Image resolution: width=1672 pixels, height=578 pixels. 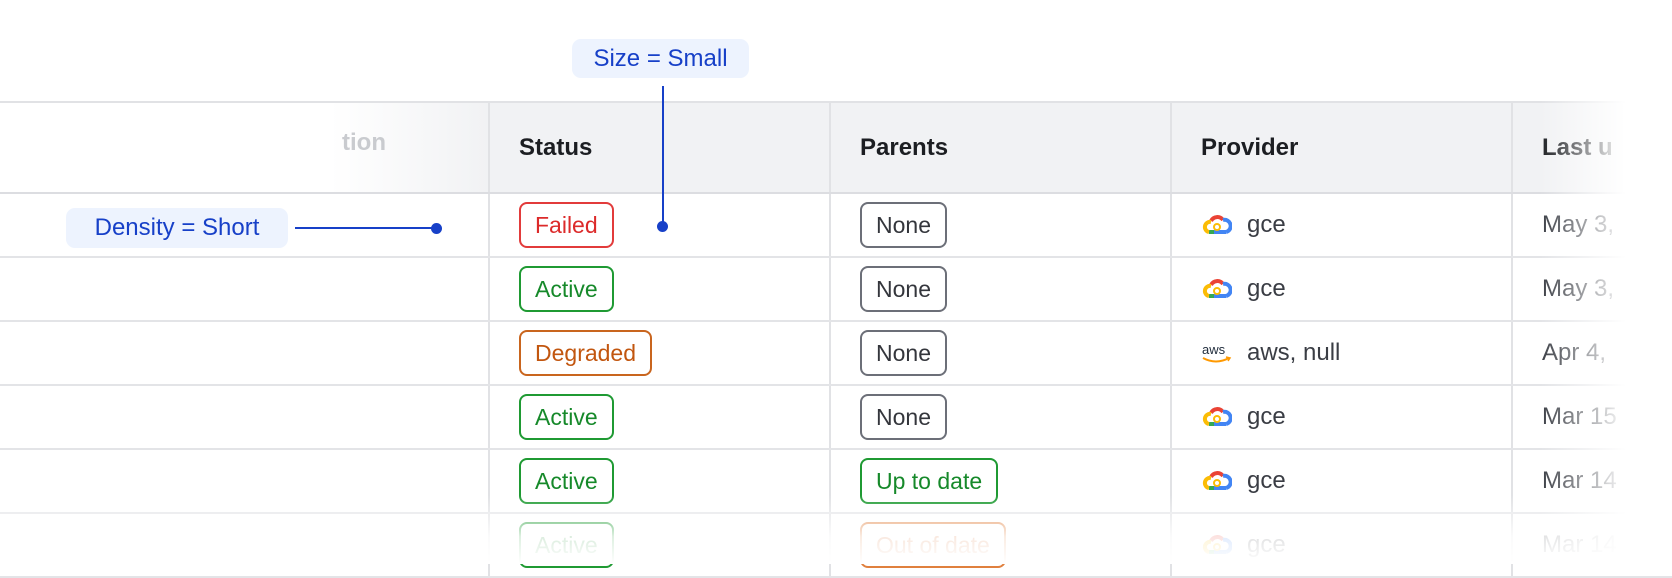 I want to click on table-row: Active None gce May 3,, so click(x=836, y=290).